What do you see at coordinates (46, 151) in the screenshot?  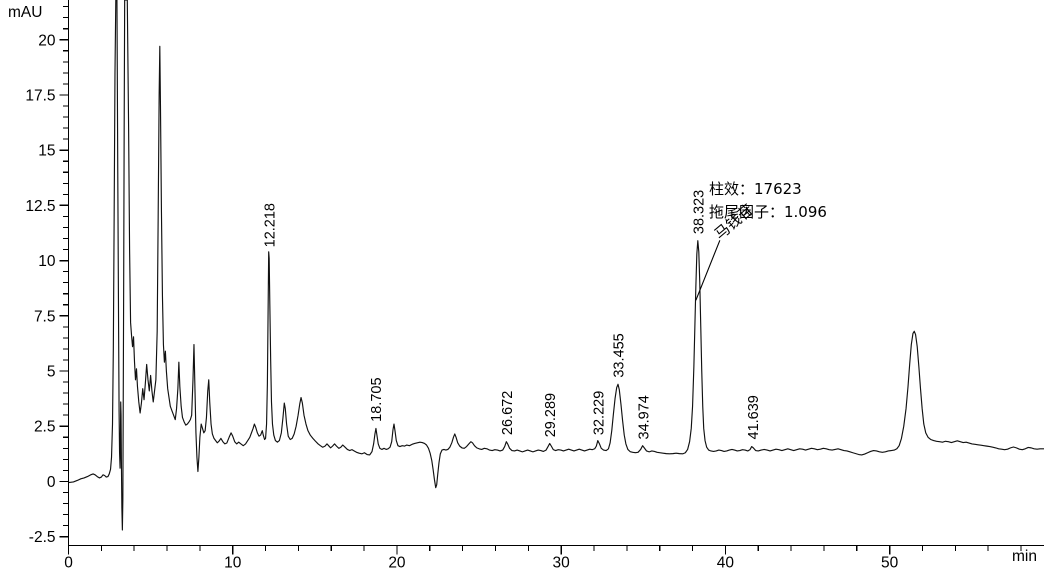 I see `y-tick-label: 15` at bounding box center [46, 151].